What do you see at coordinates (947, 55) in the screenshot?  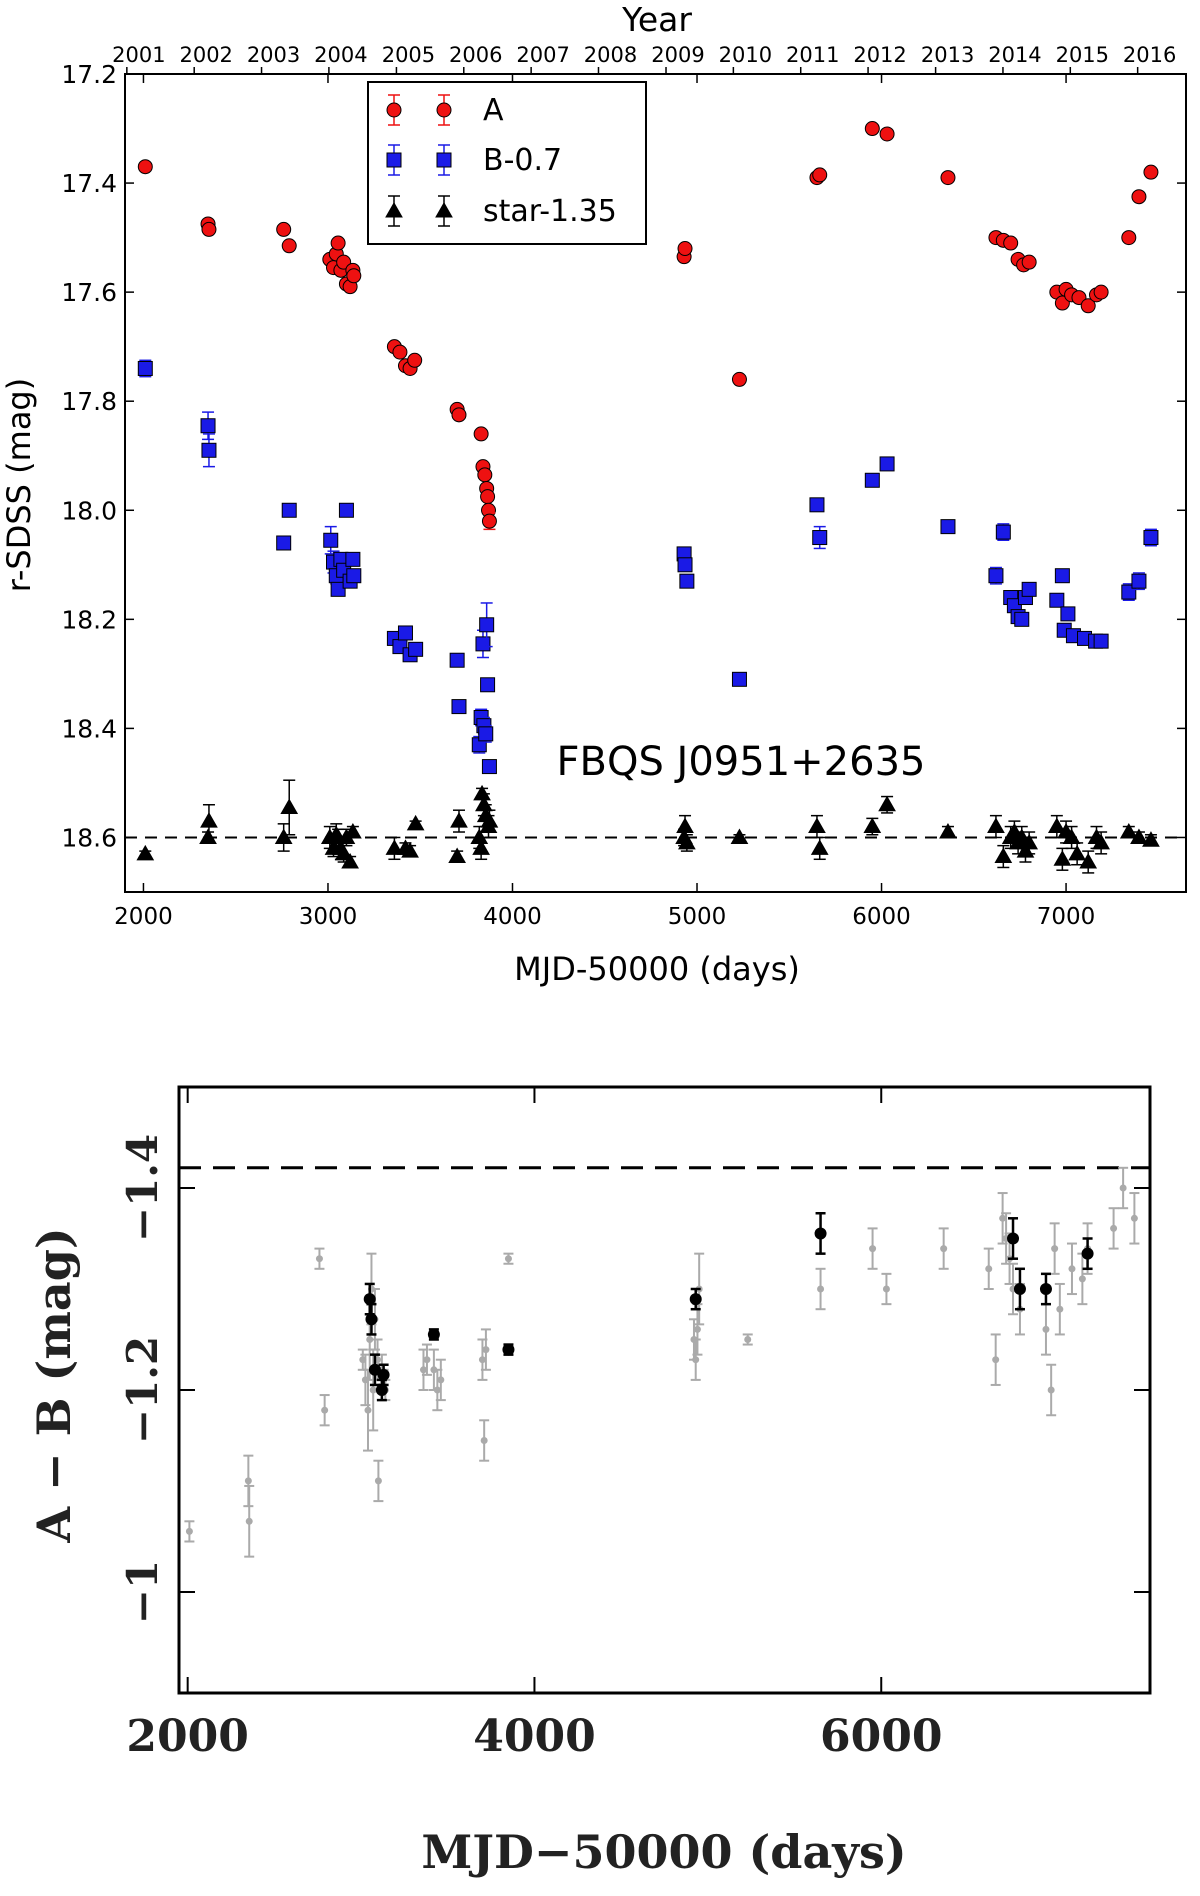 I see `year-tick-label: 2013` at bounding box center [947, 55].